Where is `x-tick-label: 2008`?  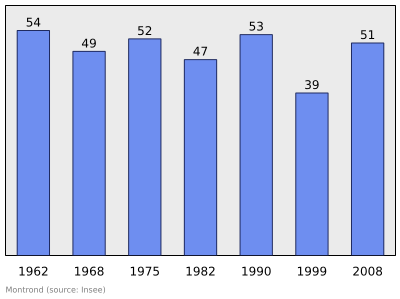 x-tick-label: 2008 is located at coordinates (367, 271).